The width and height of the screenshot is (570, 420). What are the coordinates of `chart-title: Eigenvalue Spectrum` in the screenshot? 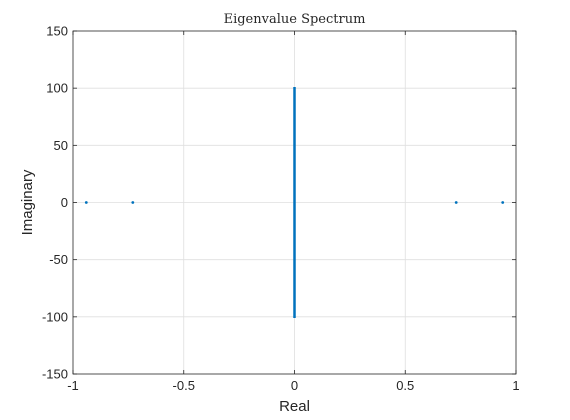 It's located at (295, 19).